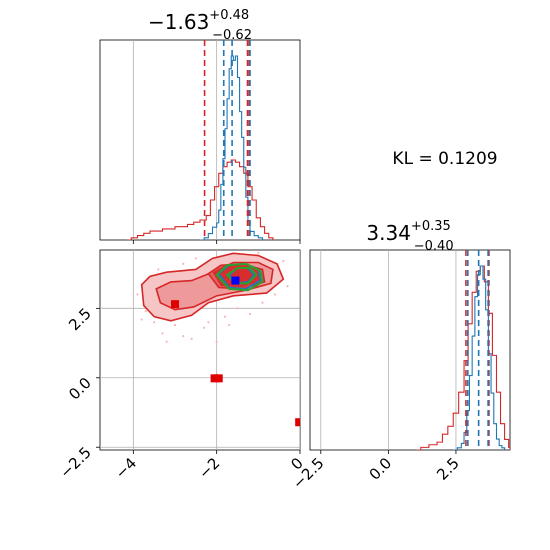 The image size is (550, 550). What do you see at coordinates (444, 159) in the screenshot?
I see `kl-divergence-label: KL = 0.1209` at bounding box center [444, 159].